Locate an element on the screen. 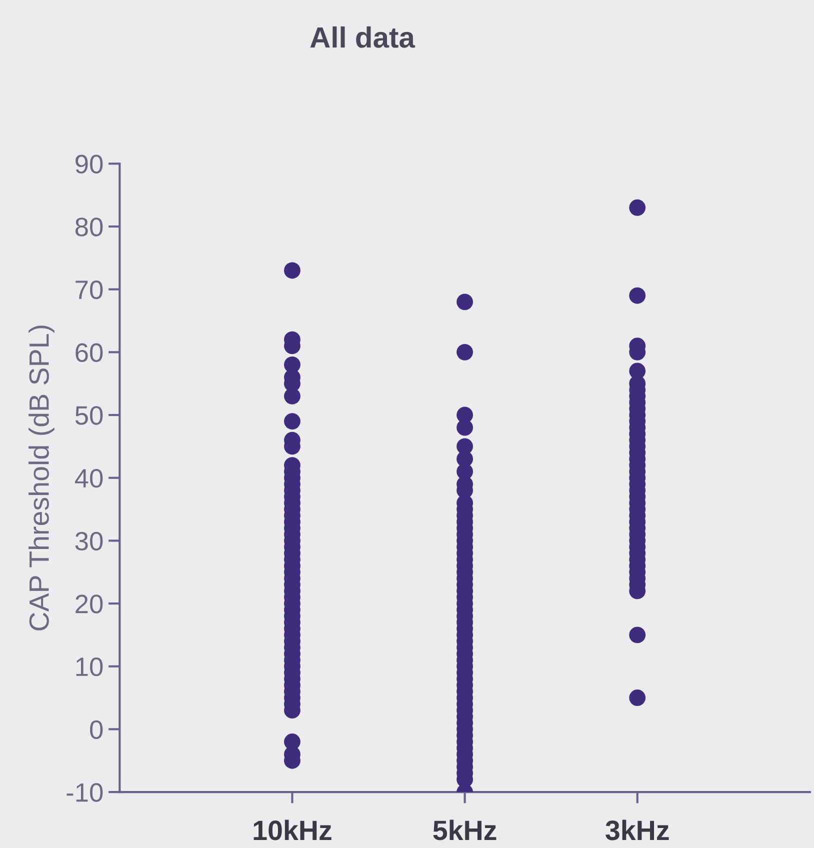  y-axis-title: CAP Threshold (dB SPL) is located at coordinates (41, 478).